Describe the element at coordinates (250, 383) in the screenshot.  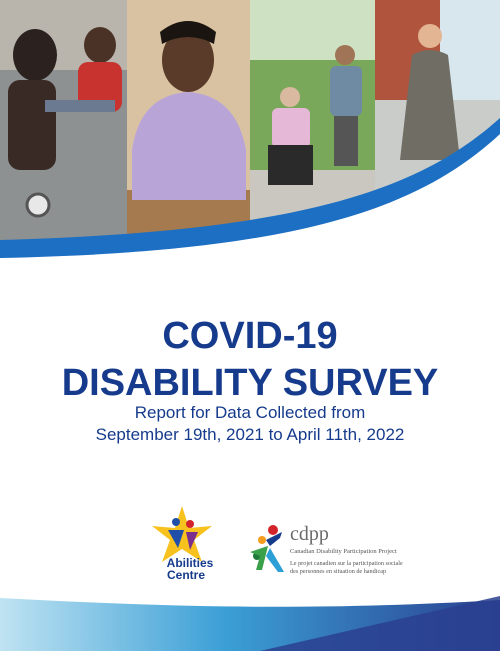
I see `title-line: DISABILITY SURVEY` at that location.